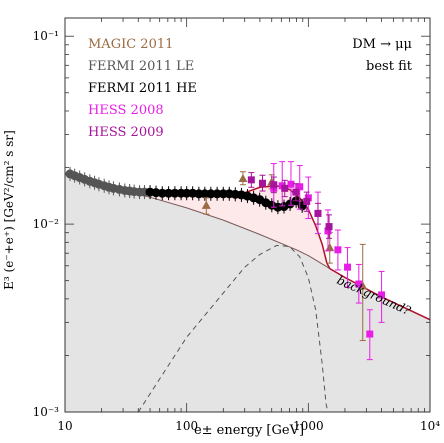  I want to click on legend-left-entry: HESS 2008, so click(126, 110).